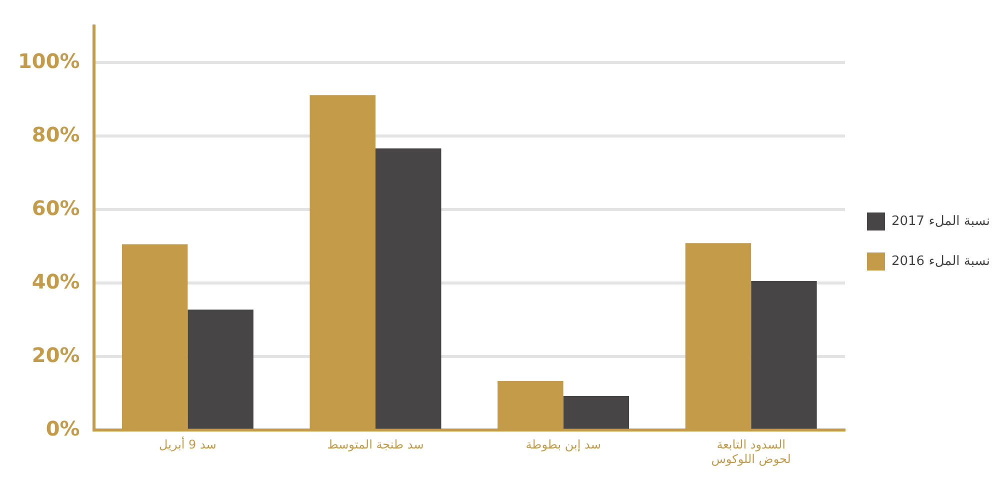  Describe the element at coordinates (49, 60) in the screenshot. I see `y-tick-label: 100%` at that location.